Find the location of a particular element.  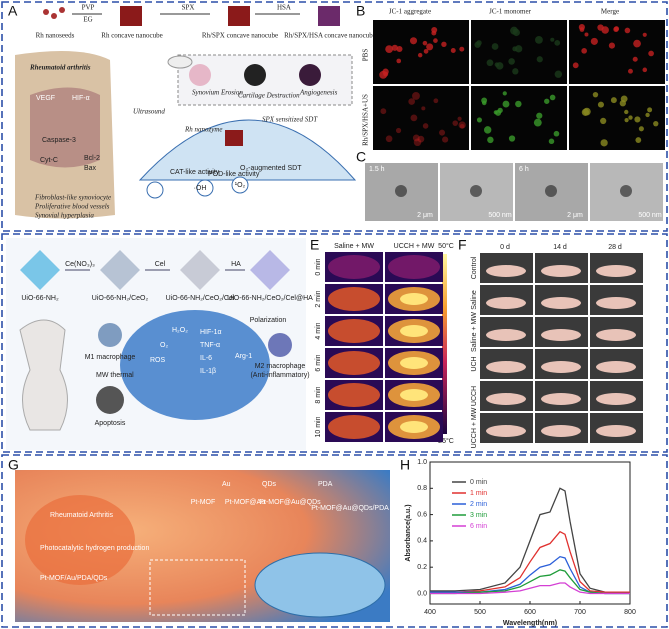

joint is located at coordinates (80, 540).